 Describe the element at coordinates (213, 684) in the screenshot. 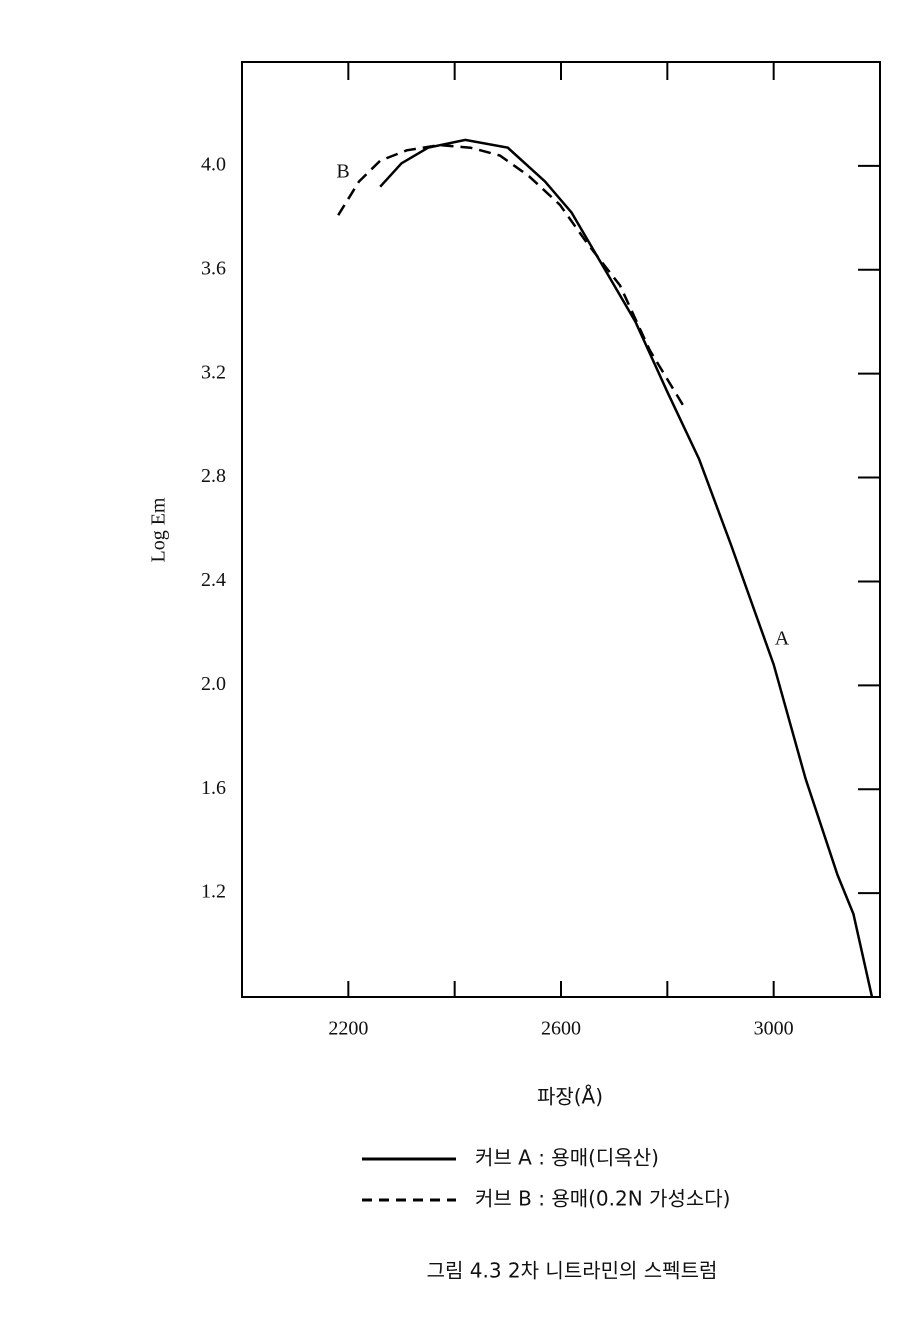

I see `y-tick-label: 2.0` at that location.